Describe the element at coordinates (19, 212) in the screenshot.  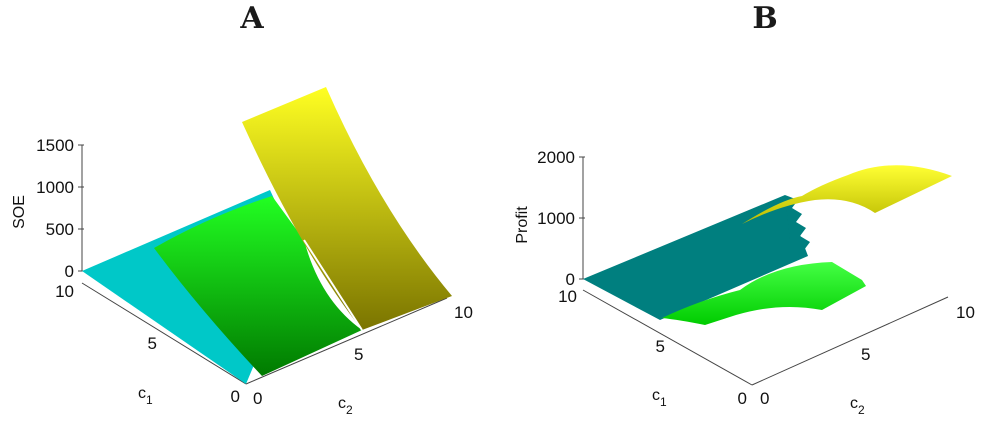
I see `z-axis-label-a: SOE` at that location.